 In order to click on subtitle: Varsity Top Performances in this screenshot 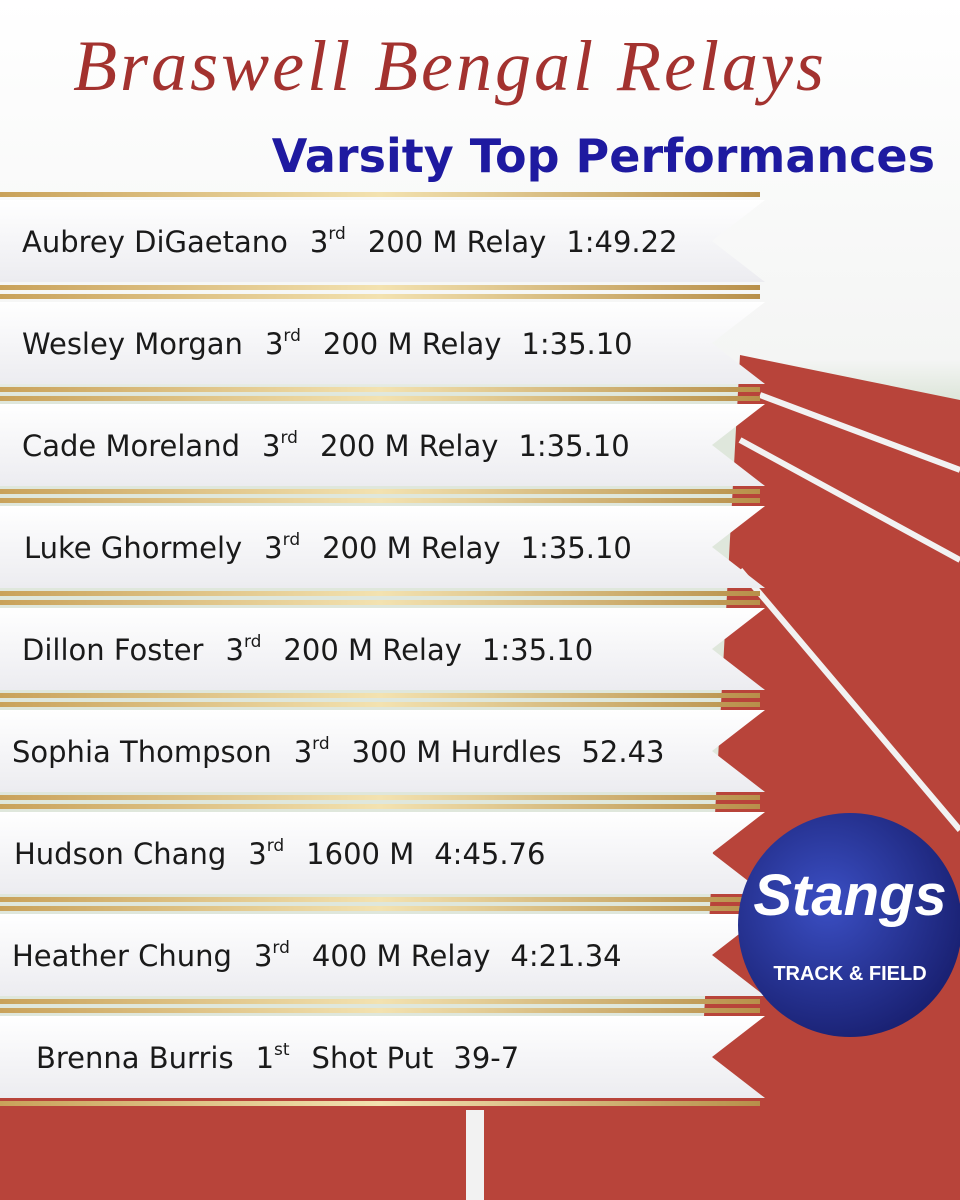, I will do `click(603, 156)`.